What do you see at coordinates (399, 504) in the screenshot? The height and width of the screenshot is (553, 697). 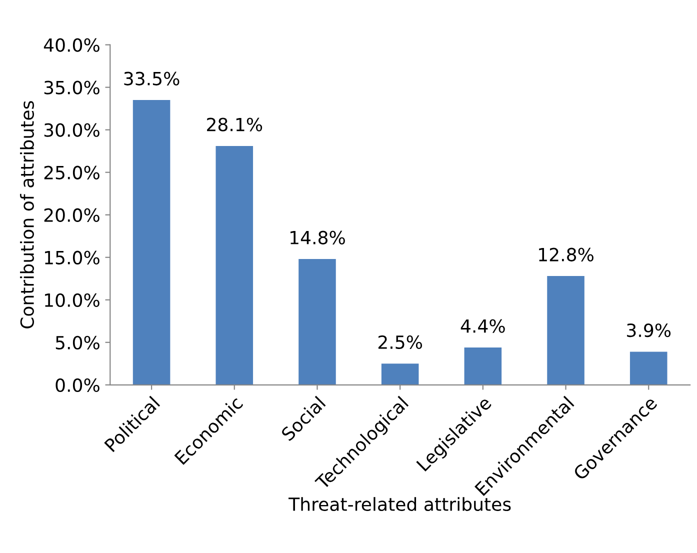 I see `x-axis-title: Threat-related attributes` at bounding box center [399, 504].